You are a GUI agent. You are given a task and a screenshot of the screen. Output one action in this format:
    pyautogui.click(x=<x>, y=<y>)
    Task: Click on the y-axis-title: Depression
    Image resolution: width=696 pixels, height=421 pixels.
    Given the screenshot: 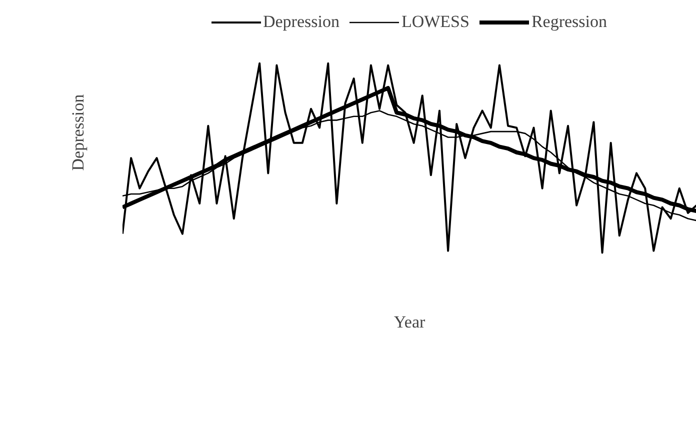 What is the action you would take?
    pyautogui.click(x=78, y=132)
    